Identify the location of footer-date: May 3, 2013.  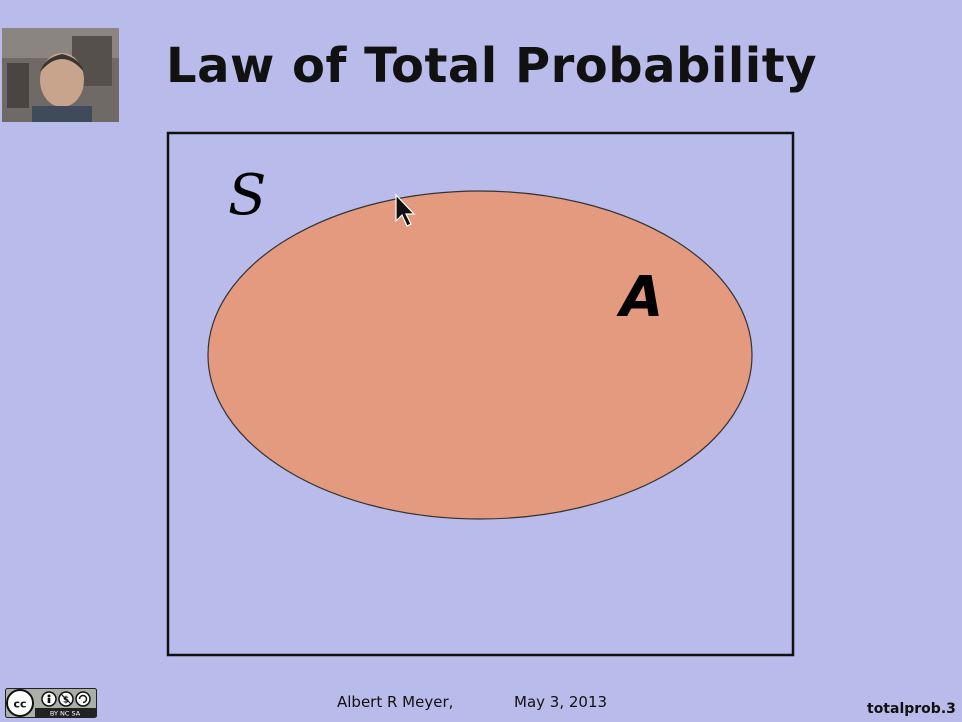
(561, 702).